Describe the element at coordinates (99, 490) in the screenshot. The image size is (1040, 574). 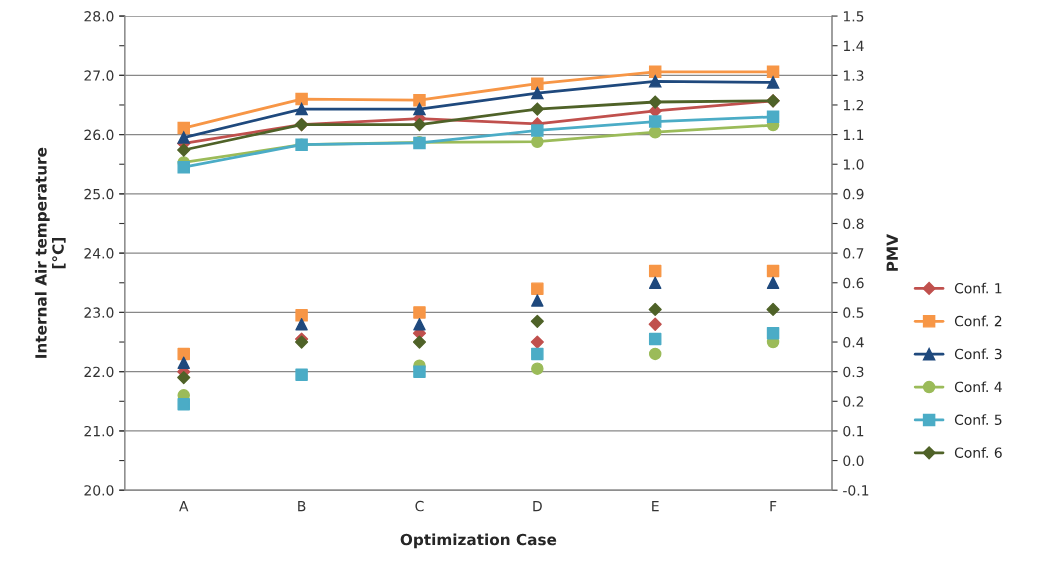
I see `y-tick-label: 20.0` at that location.